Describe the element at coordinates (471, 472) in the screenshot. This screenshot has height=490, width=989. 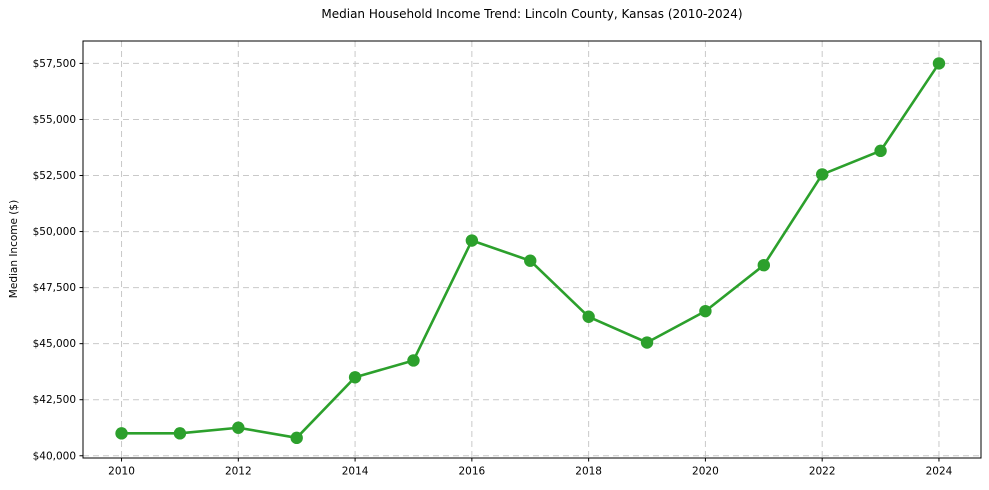
I see `x-tick-label: 2016` at that location.